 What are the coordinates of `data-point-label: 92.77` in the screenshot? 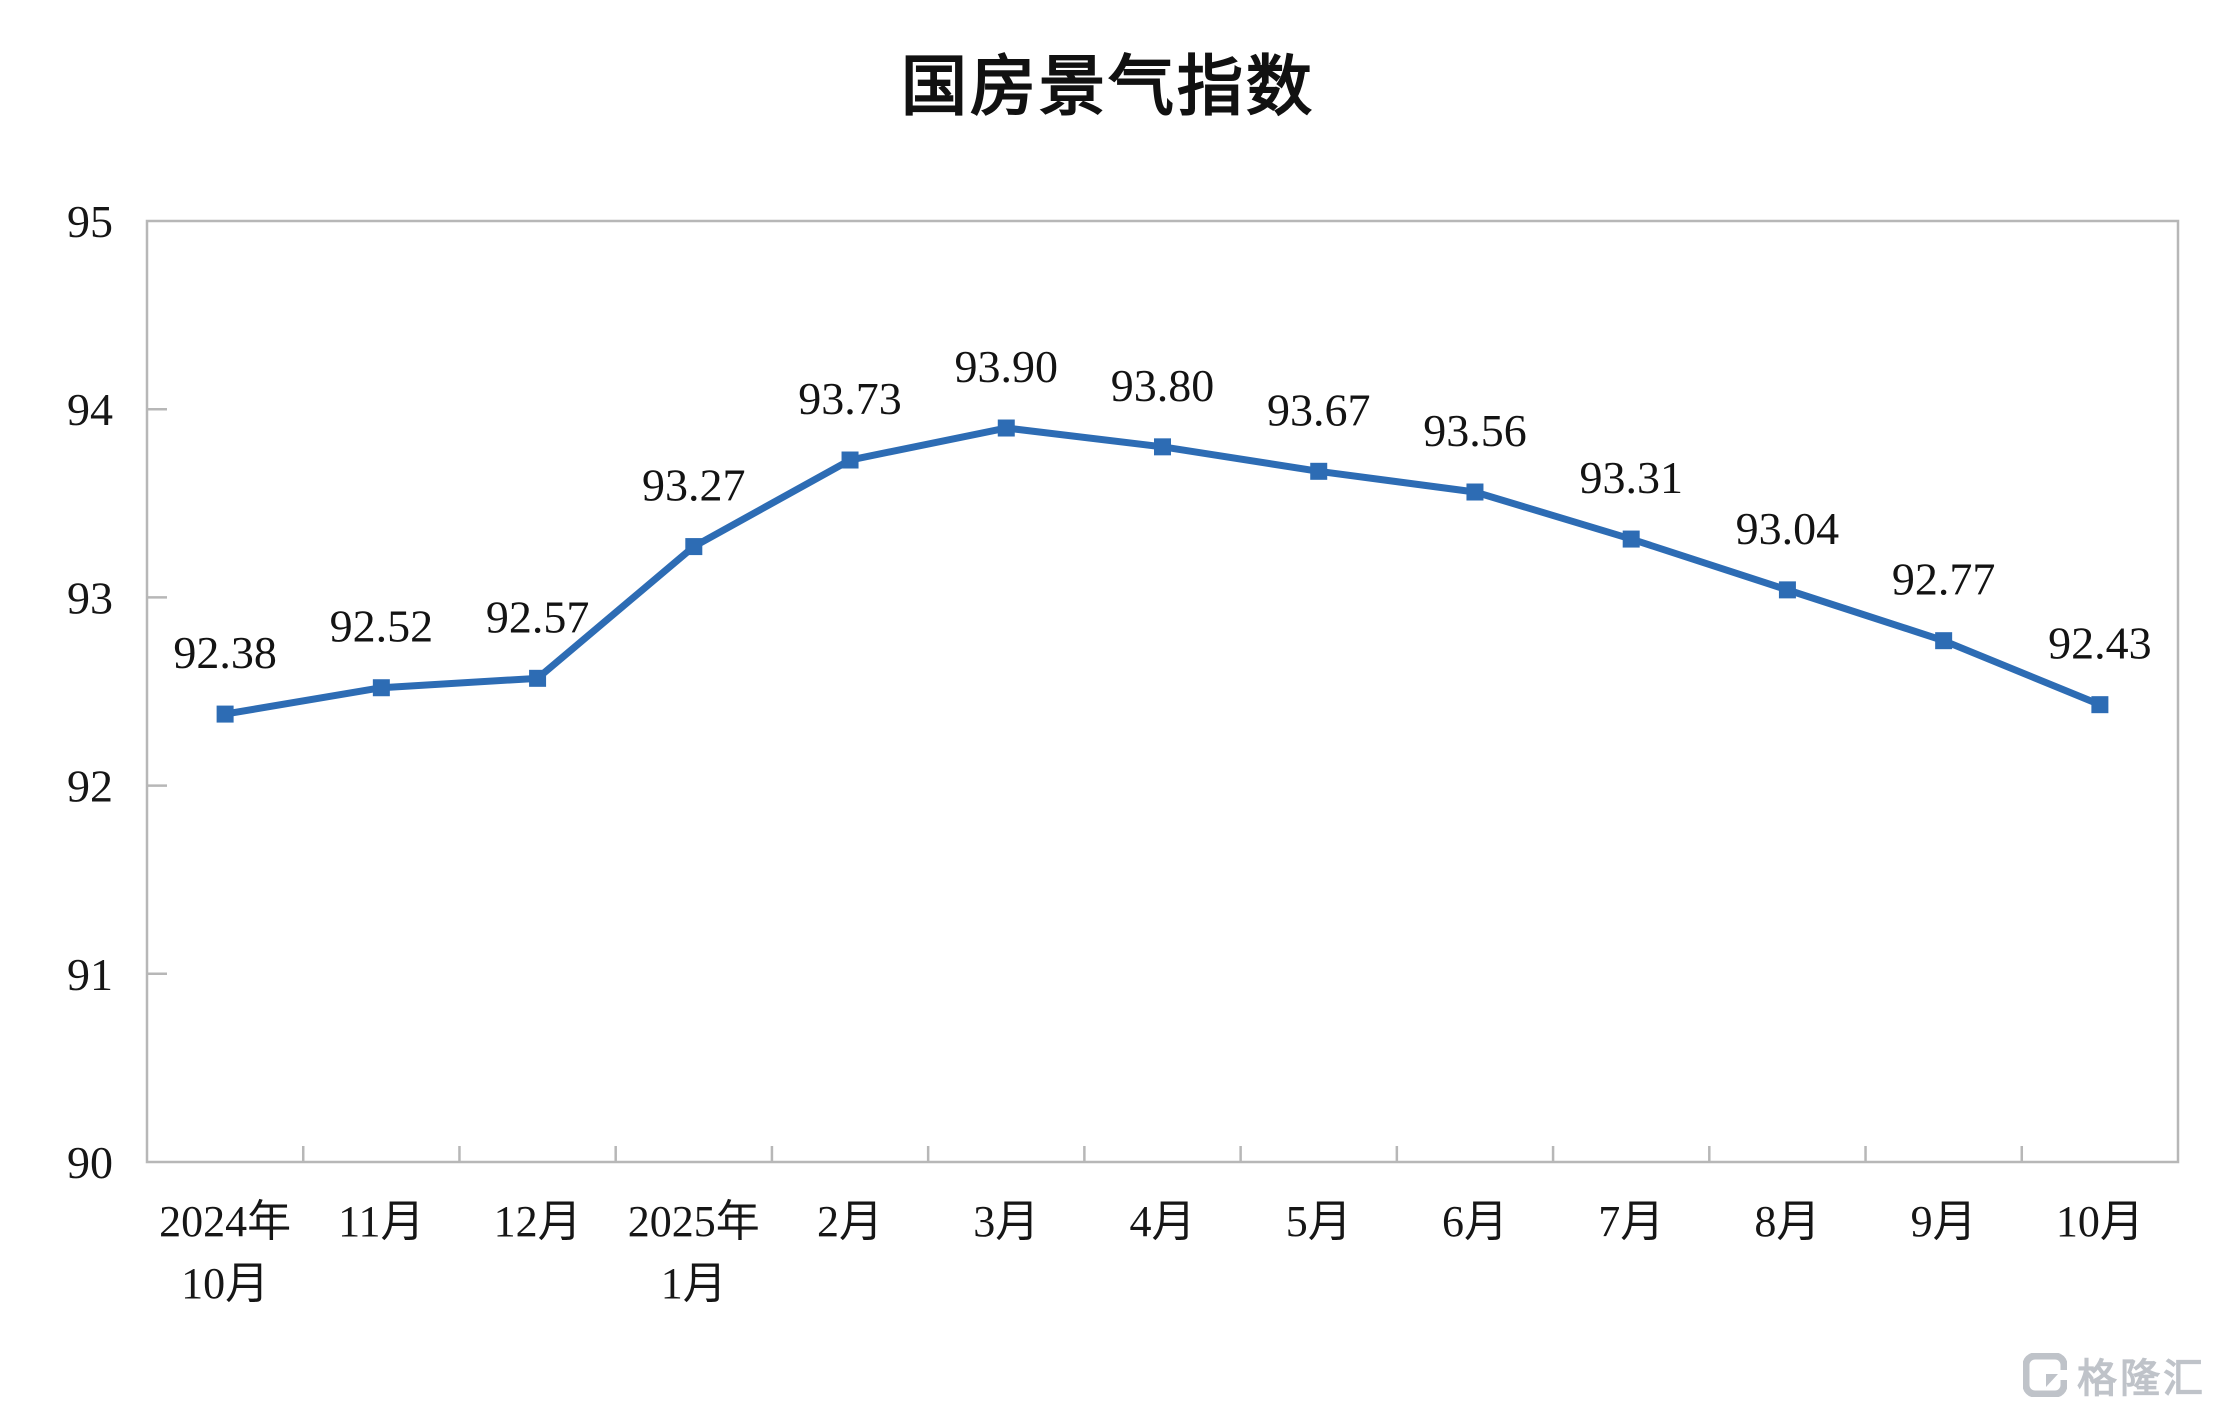 It's located at (1944, 579).